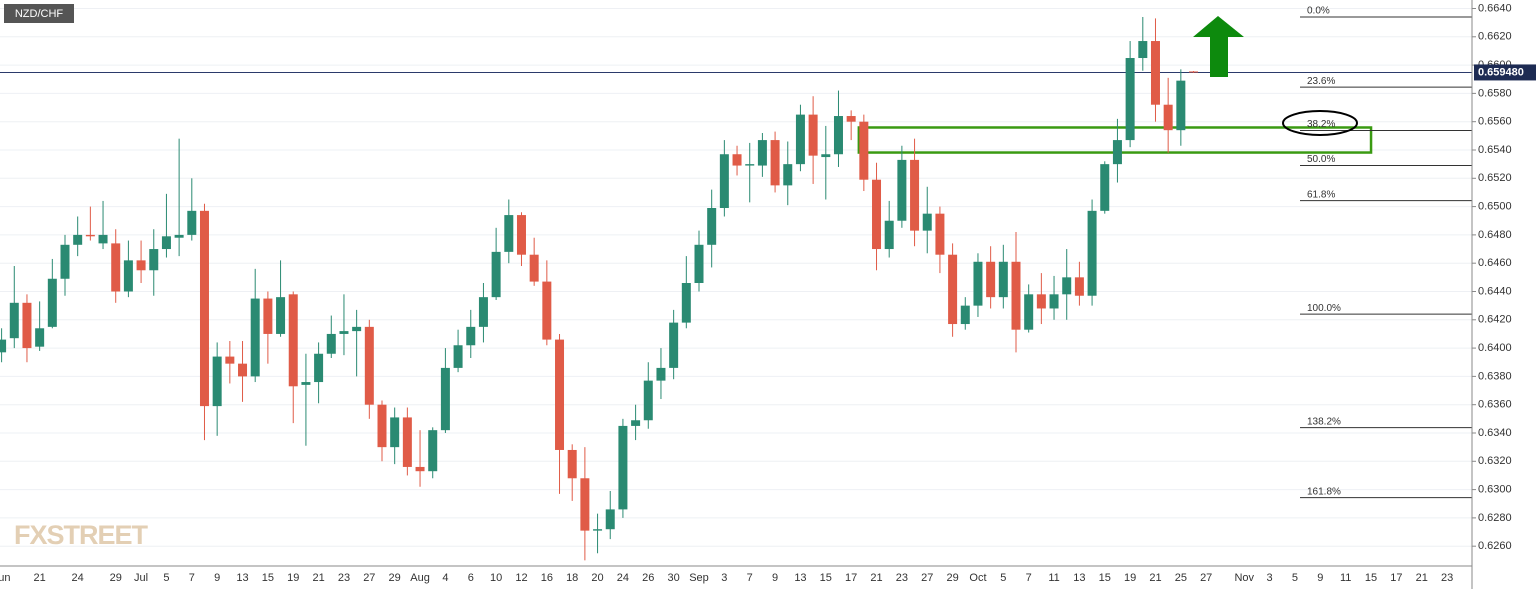  What do you see at coordinates (5, 578) in the screenshot?
I see `x-tick-label: Jun` at bounding box center [5, 578].